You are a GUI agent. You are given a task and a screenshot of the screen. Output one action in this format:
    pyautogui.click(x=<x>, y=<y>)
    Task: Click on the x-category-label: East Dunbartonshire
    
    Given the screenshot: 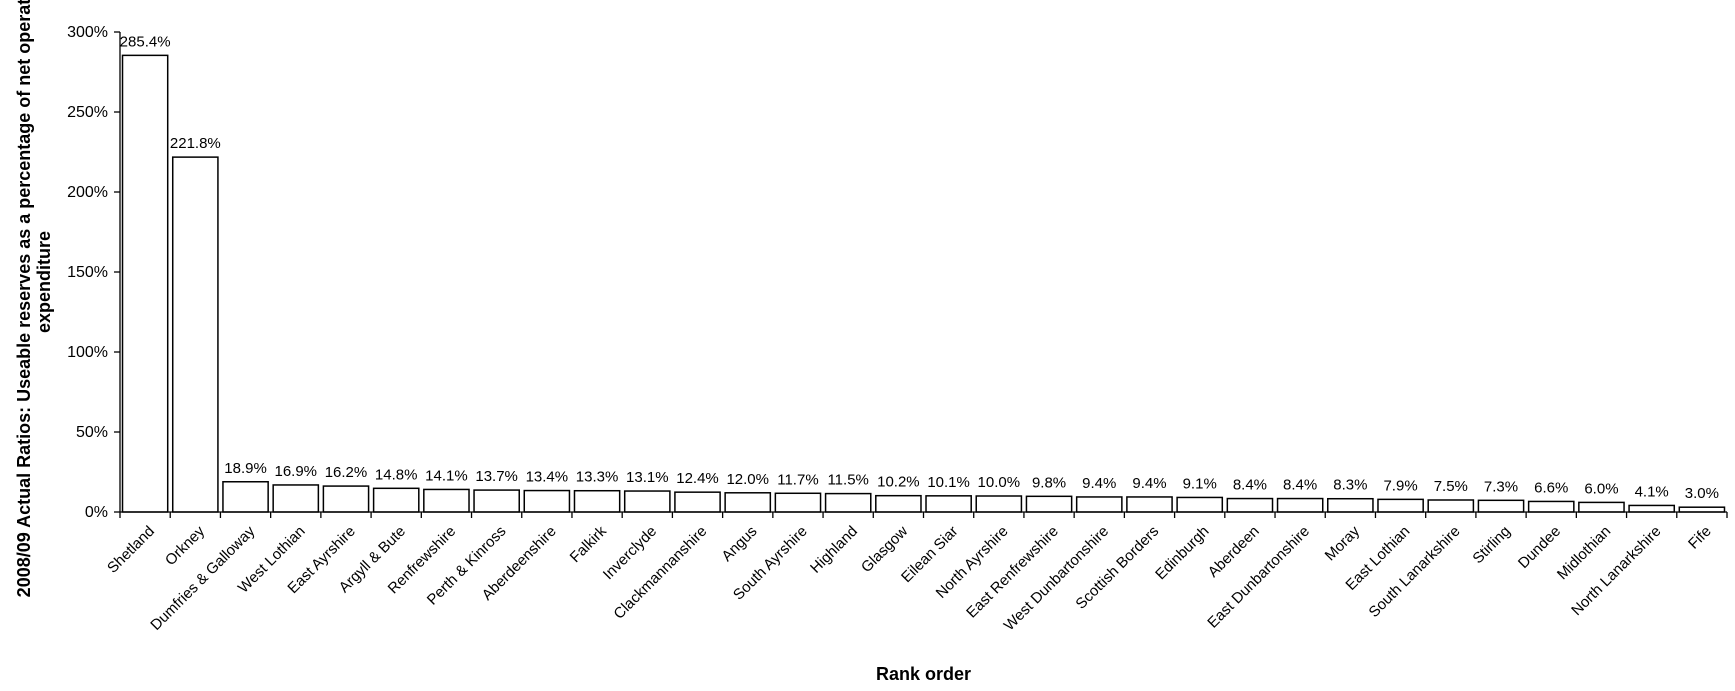 What is the action you would take?
    pyautogui.click(x=1258, y=577)
    